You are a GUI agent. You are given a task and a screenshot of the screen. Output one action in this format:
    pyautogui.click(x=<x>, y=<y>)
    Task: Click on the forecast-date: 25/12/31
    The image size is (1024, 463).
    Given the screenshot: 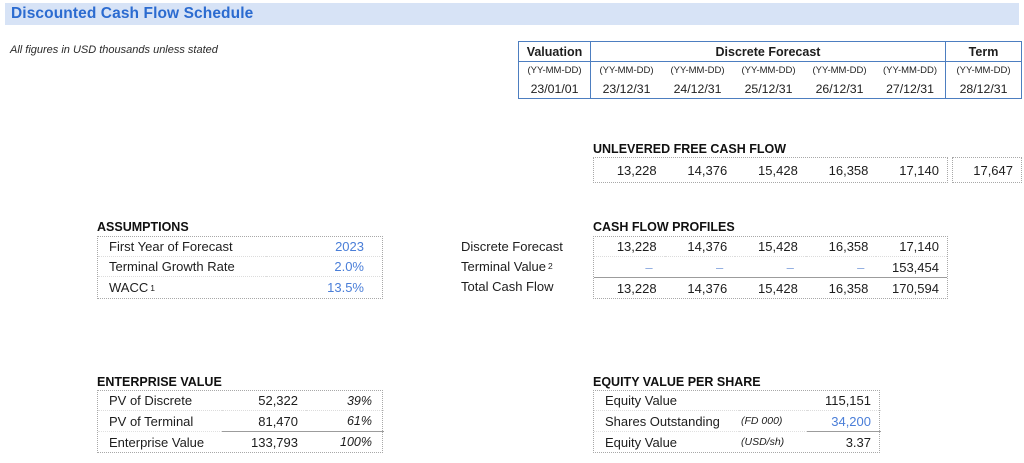 What is the action you would take?
    pyautogui.click(x=768, y=88)
    